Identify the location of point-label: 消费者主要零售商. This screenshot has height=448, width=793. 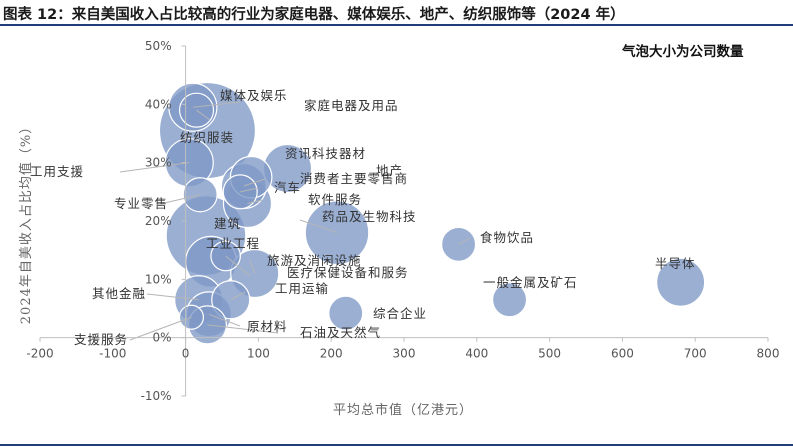
(354, 178).